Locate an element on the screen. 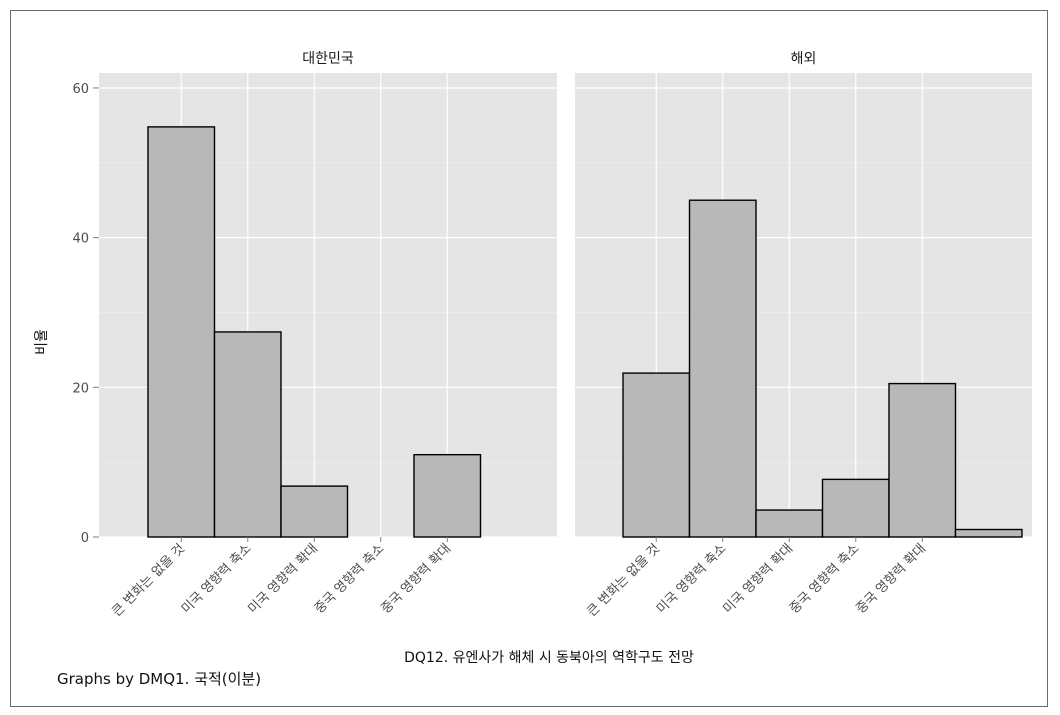 Image resolution: width=1060 pixels, height=715 pixels. graphs-by-note: Graphs by DMQ1. 국적(이분) is located at coordinates (159, 679).